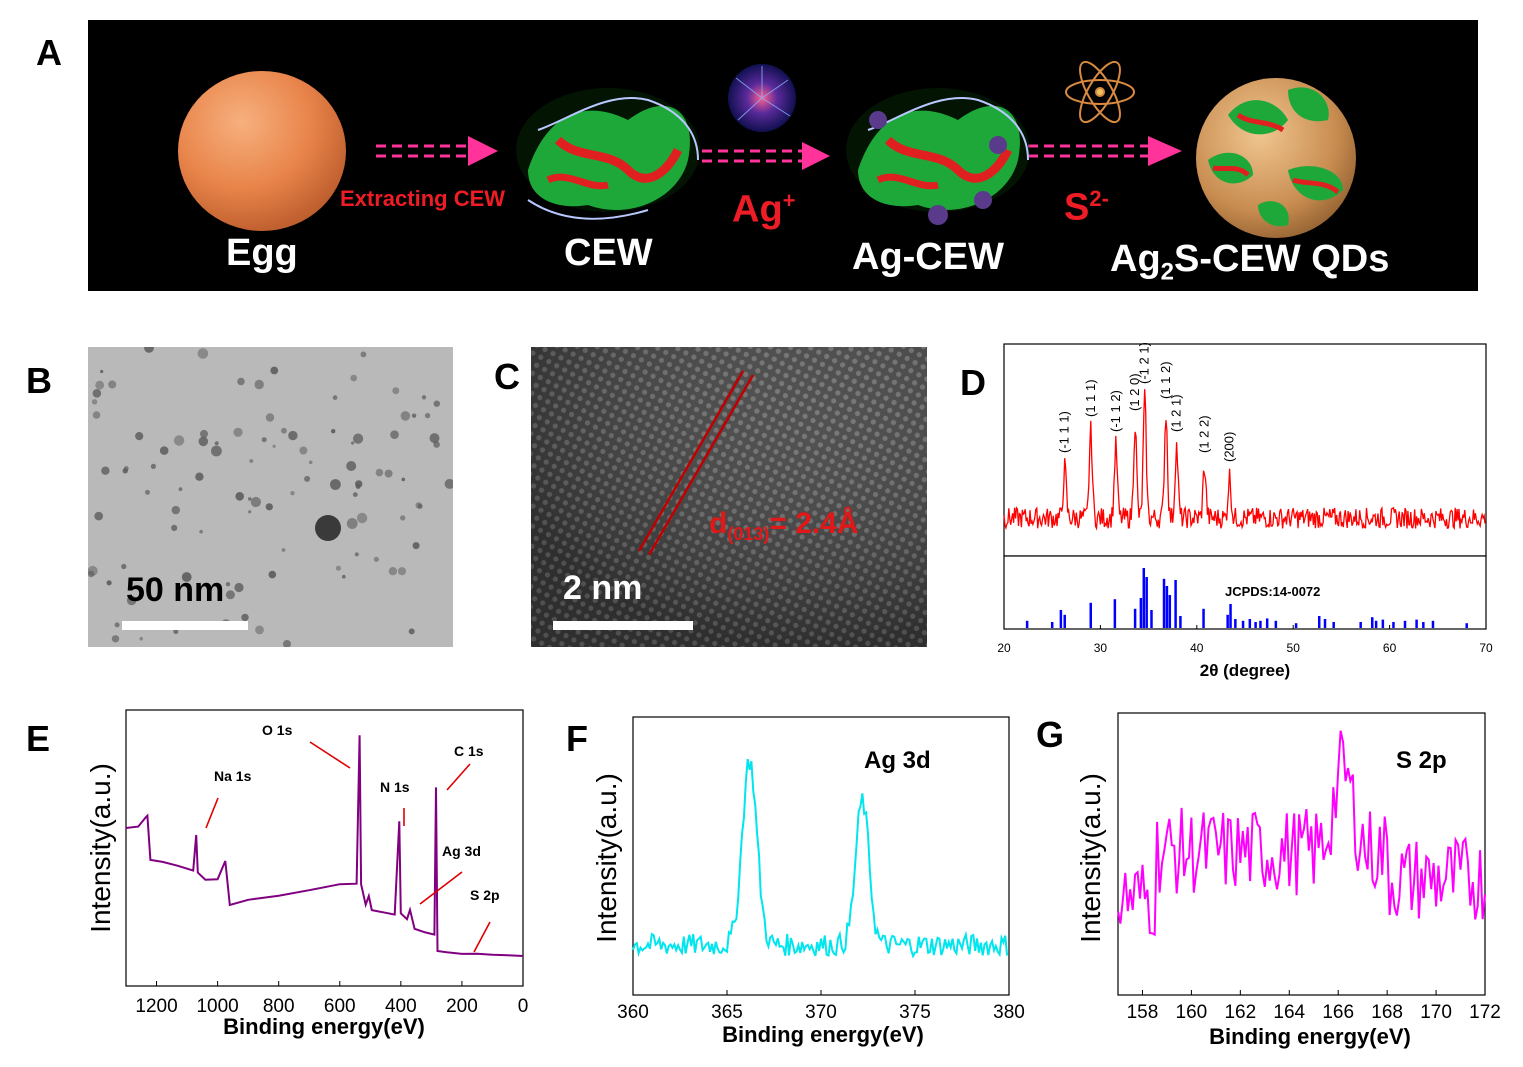 Image resolution: width=1523 pixels, height=1067 pixels. I want to click on survey-tick-label: 400, so click(401, 1006).